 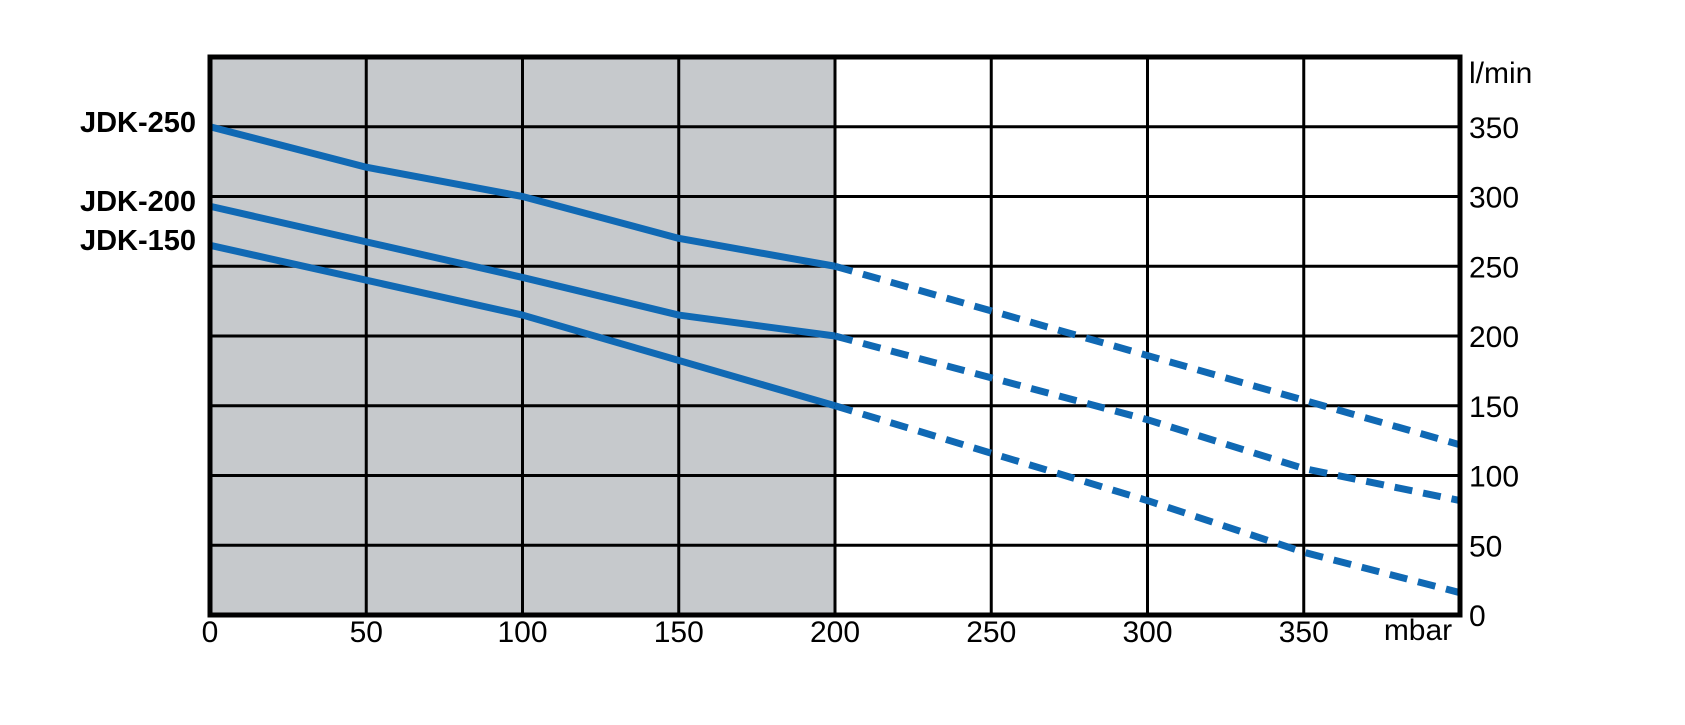 I want to click on y-tick-label-0: 0, so click(x=1477, y=616).